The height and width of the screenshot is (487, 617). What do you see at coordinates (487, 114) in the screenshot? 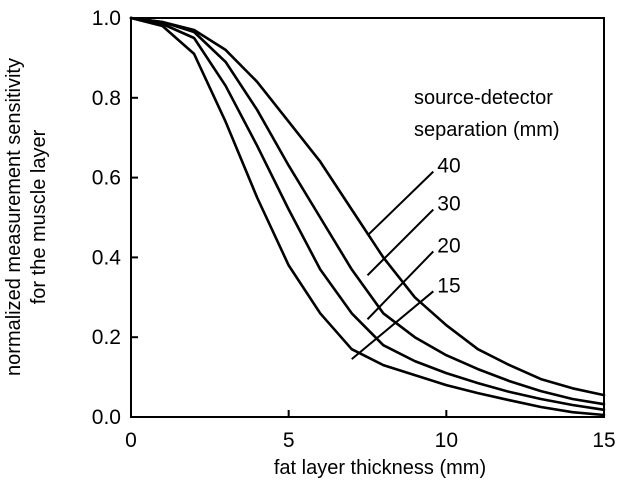
I see `legend: source-detector separation (mm)` at bounding box center [487, 114].